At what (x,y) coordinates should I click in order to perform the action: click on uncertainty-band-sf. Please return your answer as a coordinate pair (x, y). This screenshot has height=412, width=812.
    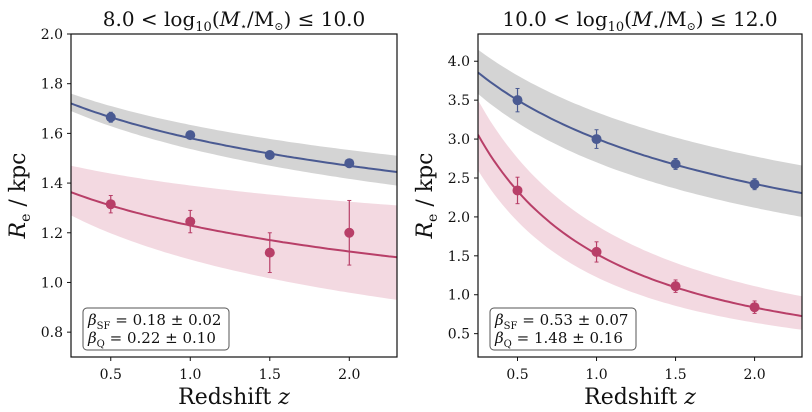
    Looking at the image, I should click on (234, 139).